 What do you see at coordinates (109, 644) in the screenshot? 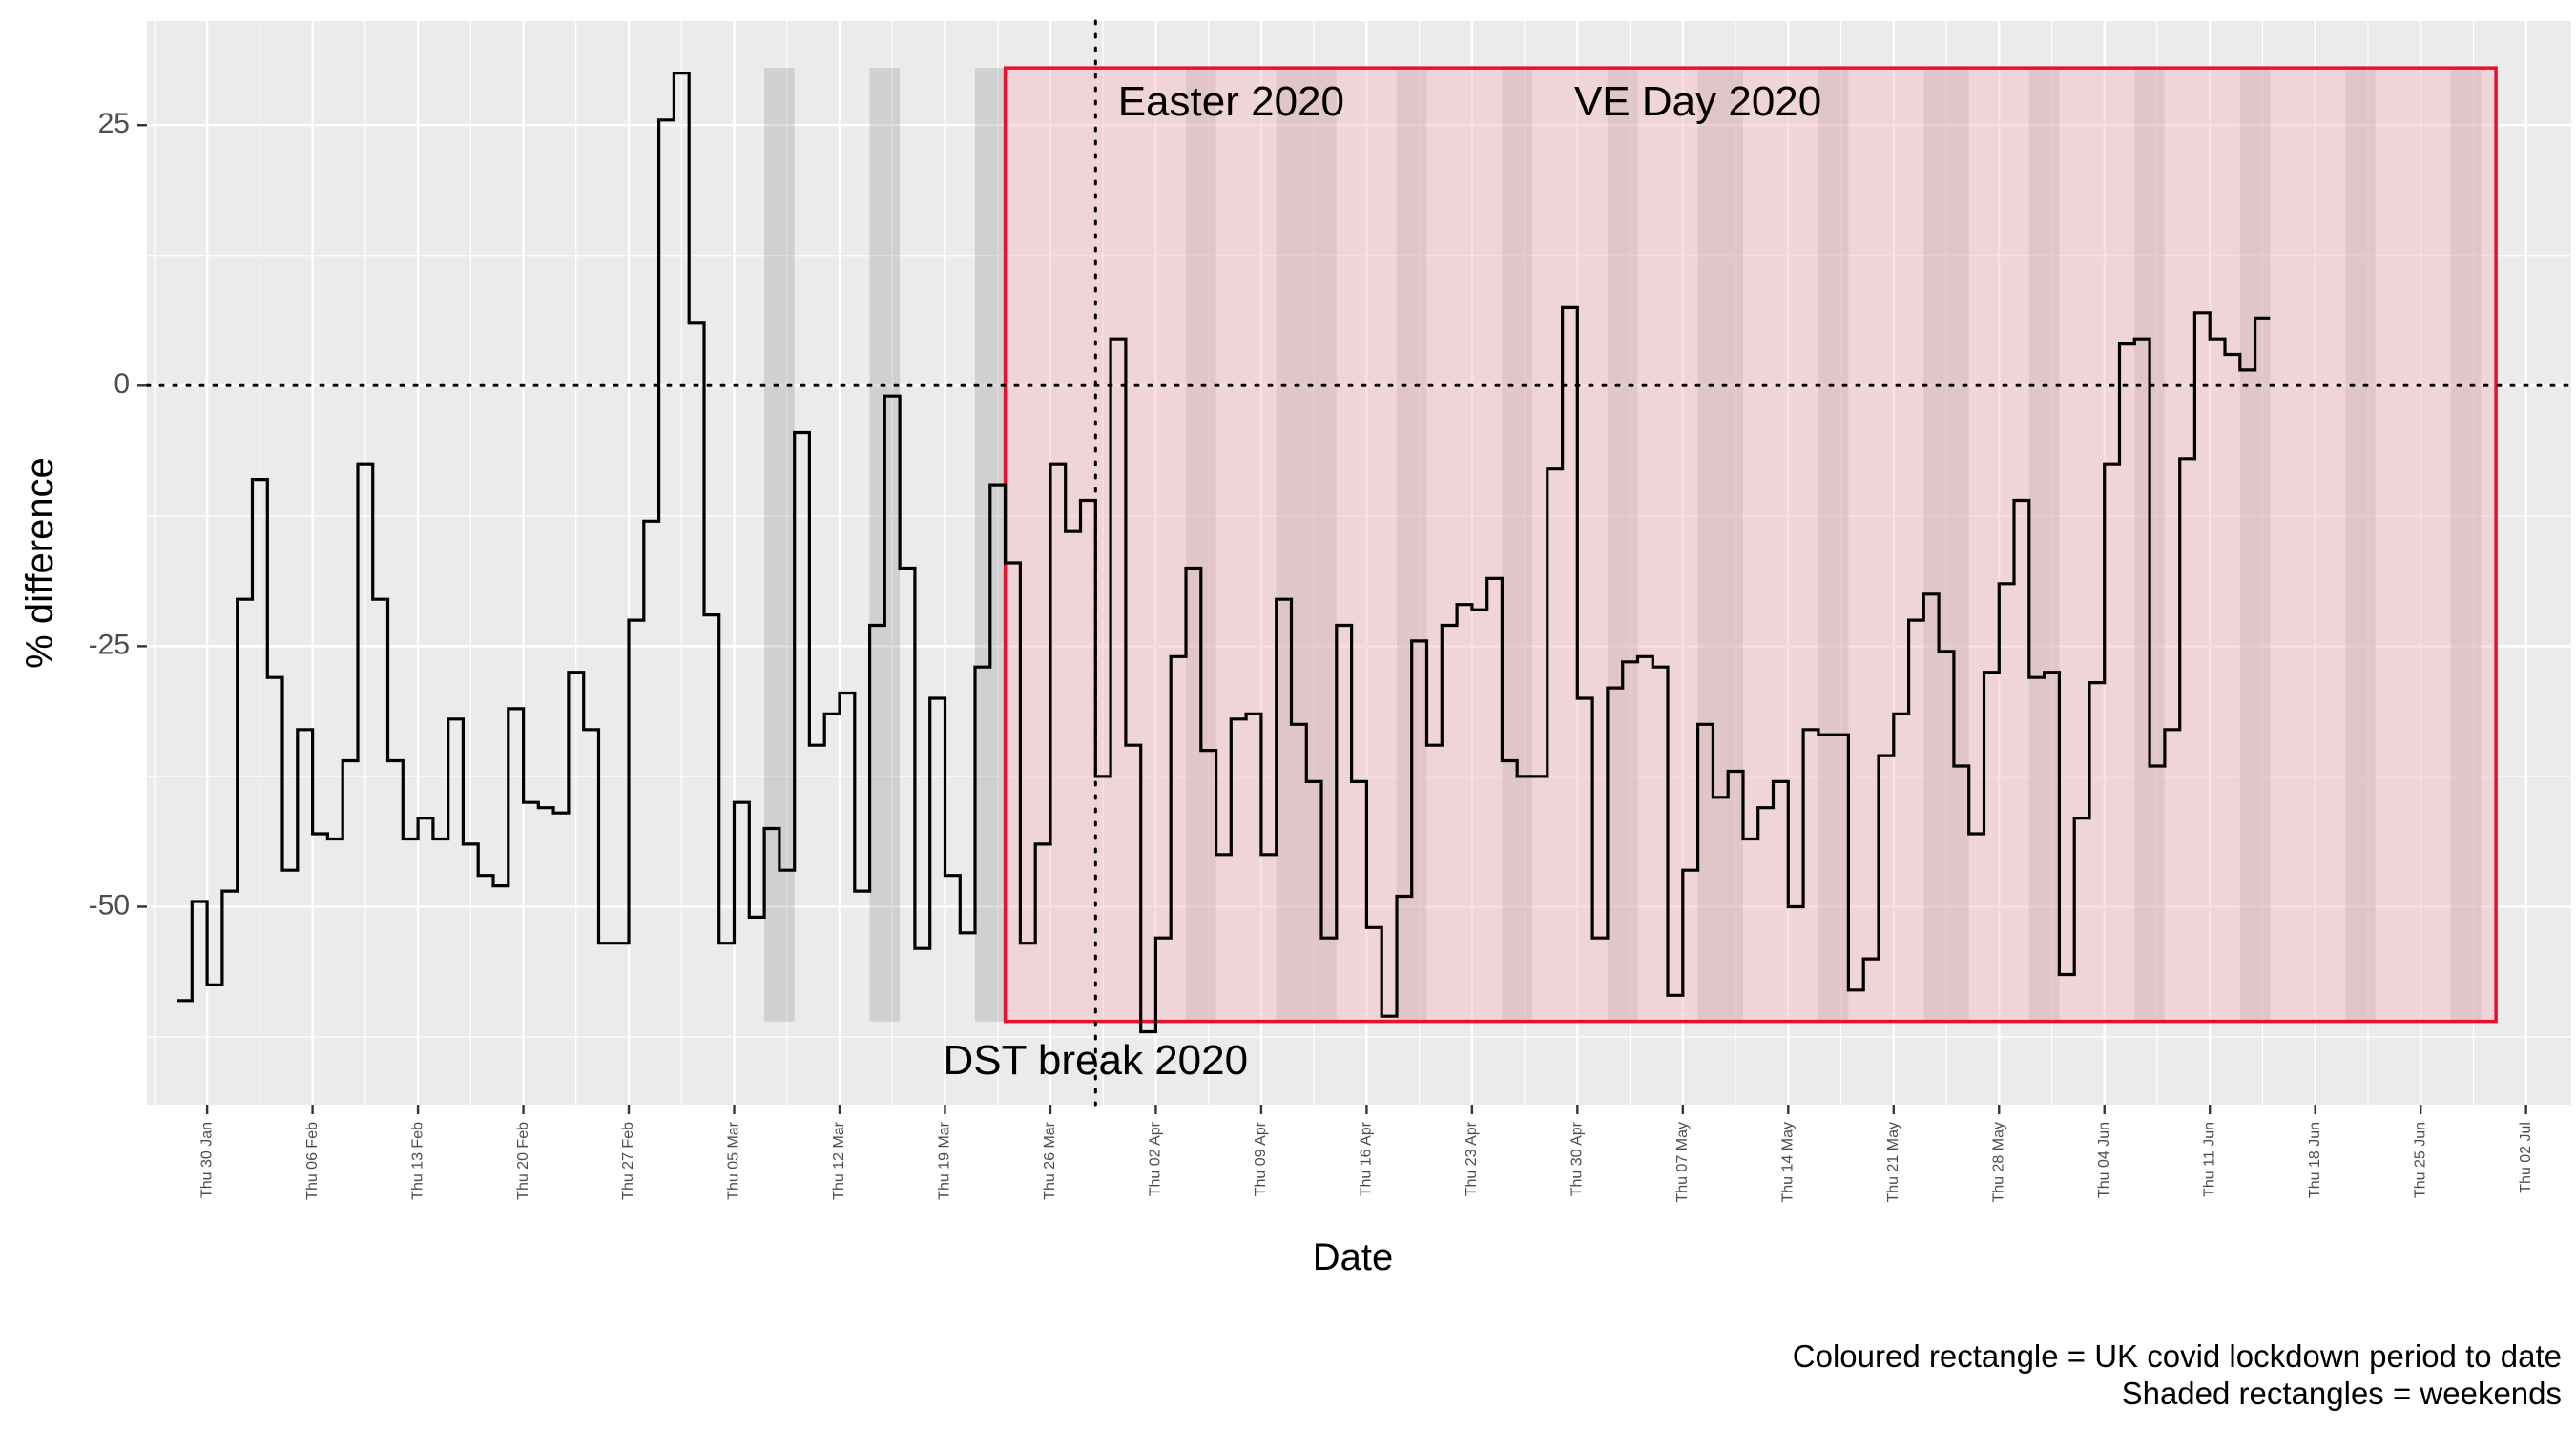
I see `y-tick-label: -25` at bounding box center [109, 644].